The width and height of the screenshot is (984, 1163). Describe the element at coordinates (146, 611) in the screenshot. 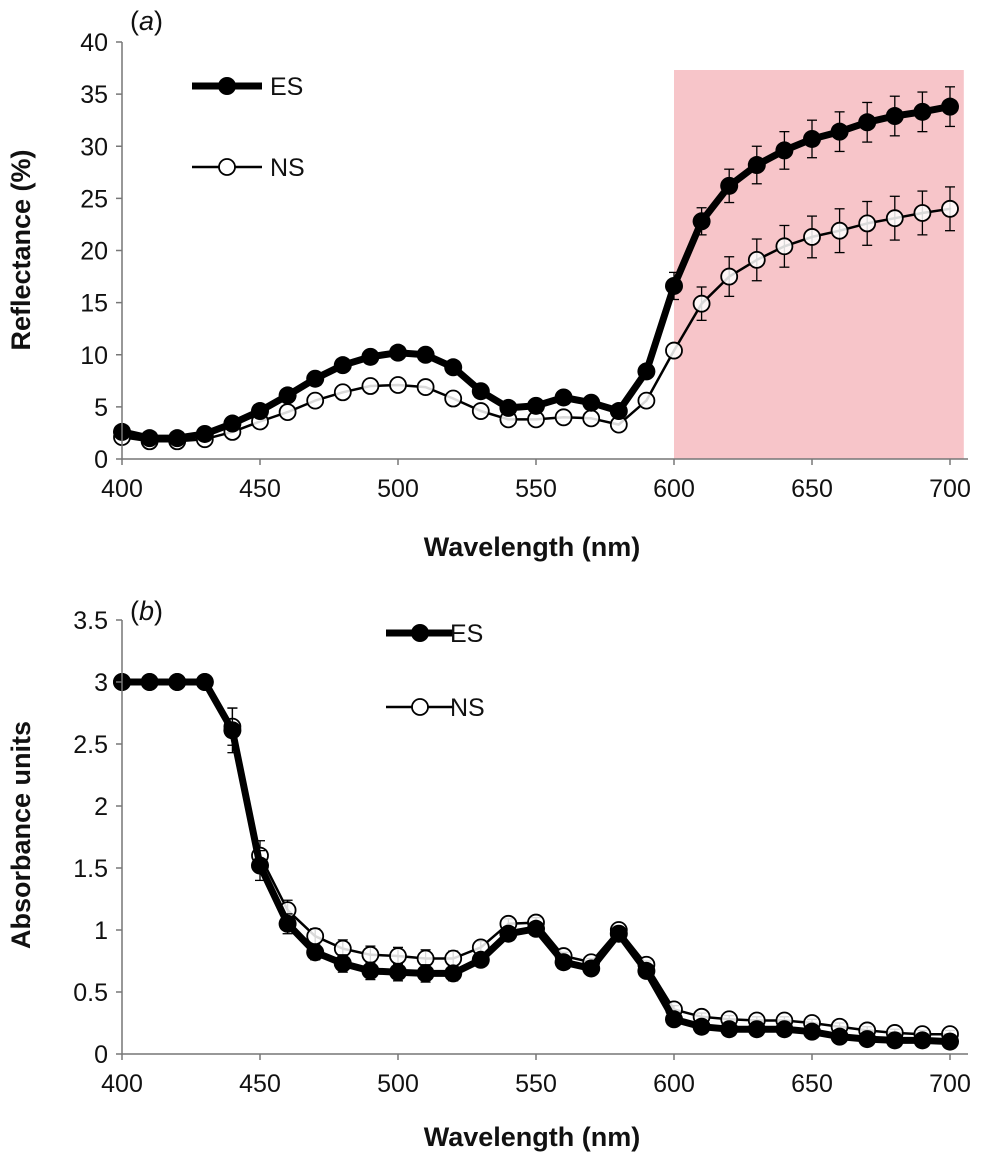

I see `panel-b-label: (b)` at that location.